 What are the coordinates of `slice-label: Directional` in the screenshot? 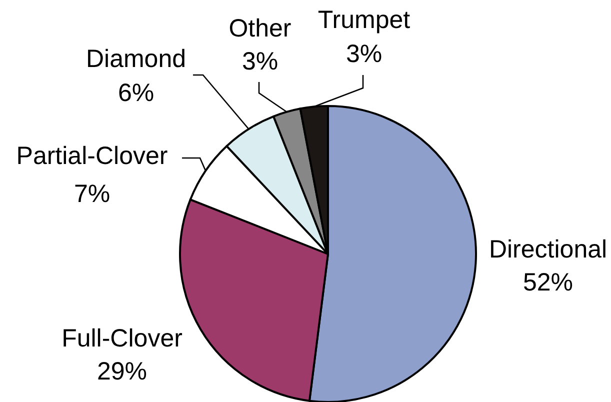 It's located at (548, 250).